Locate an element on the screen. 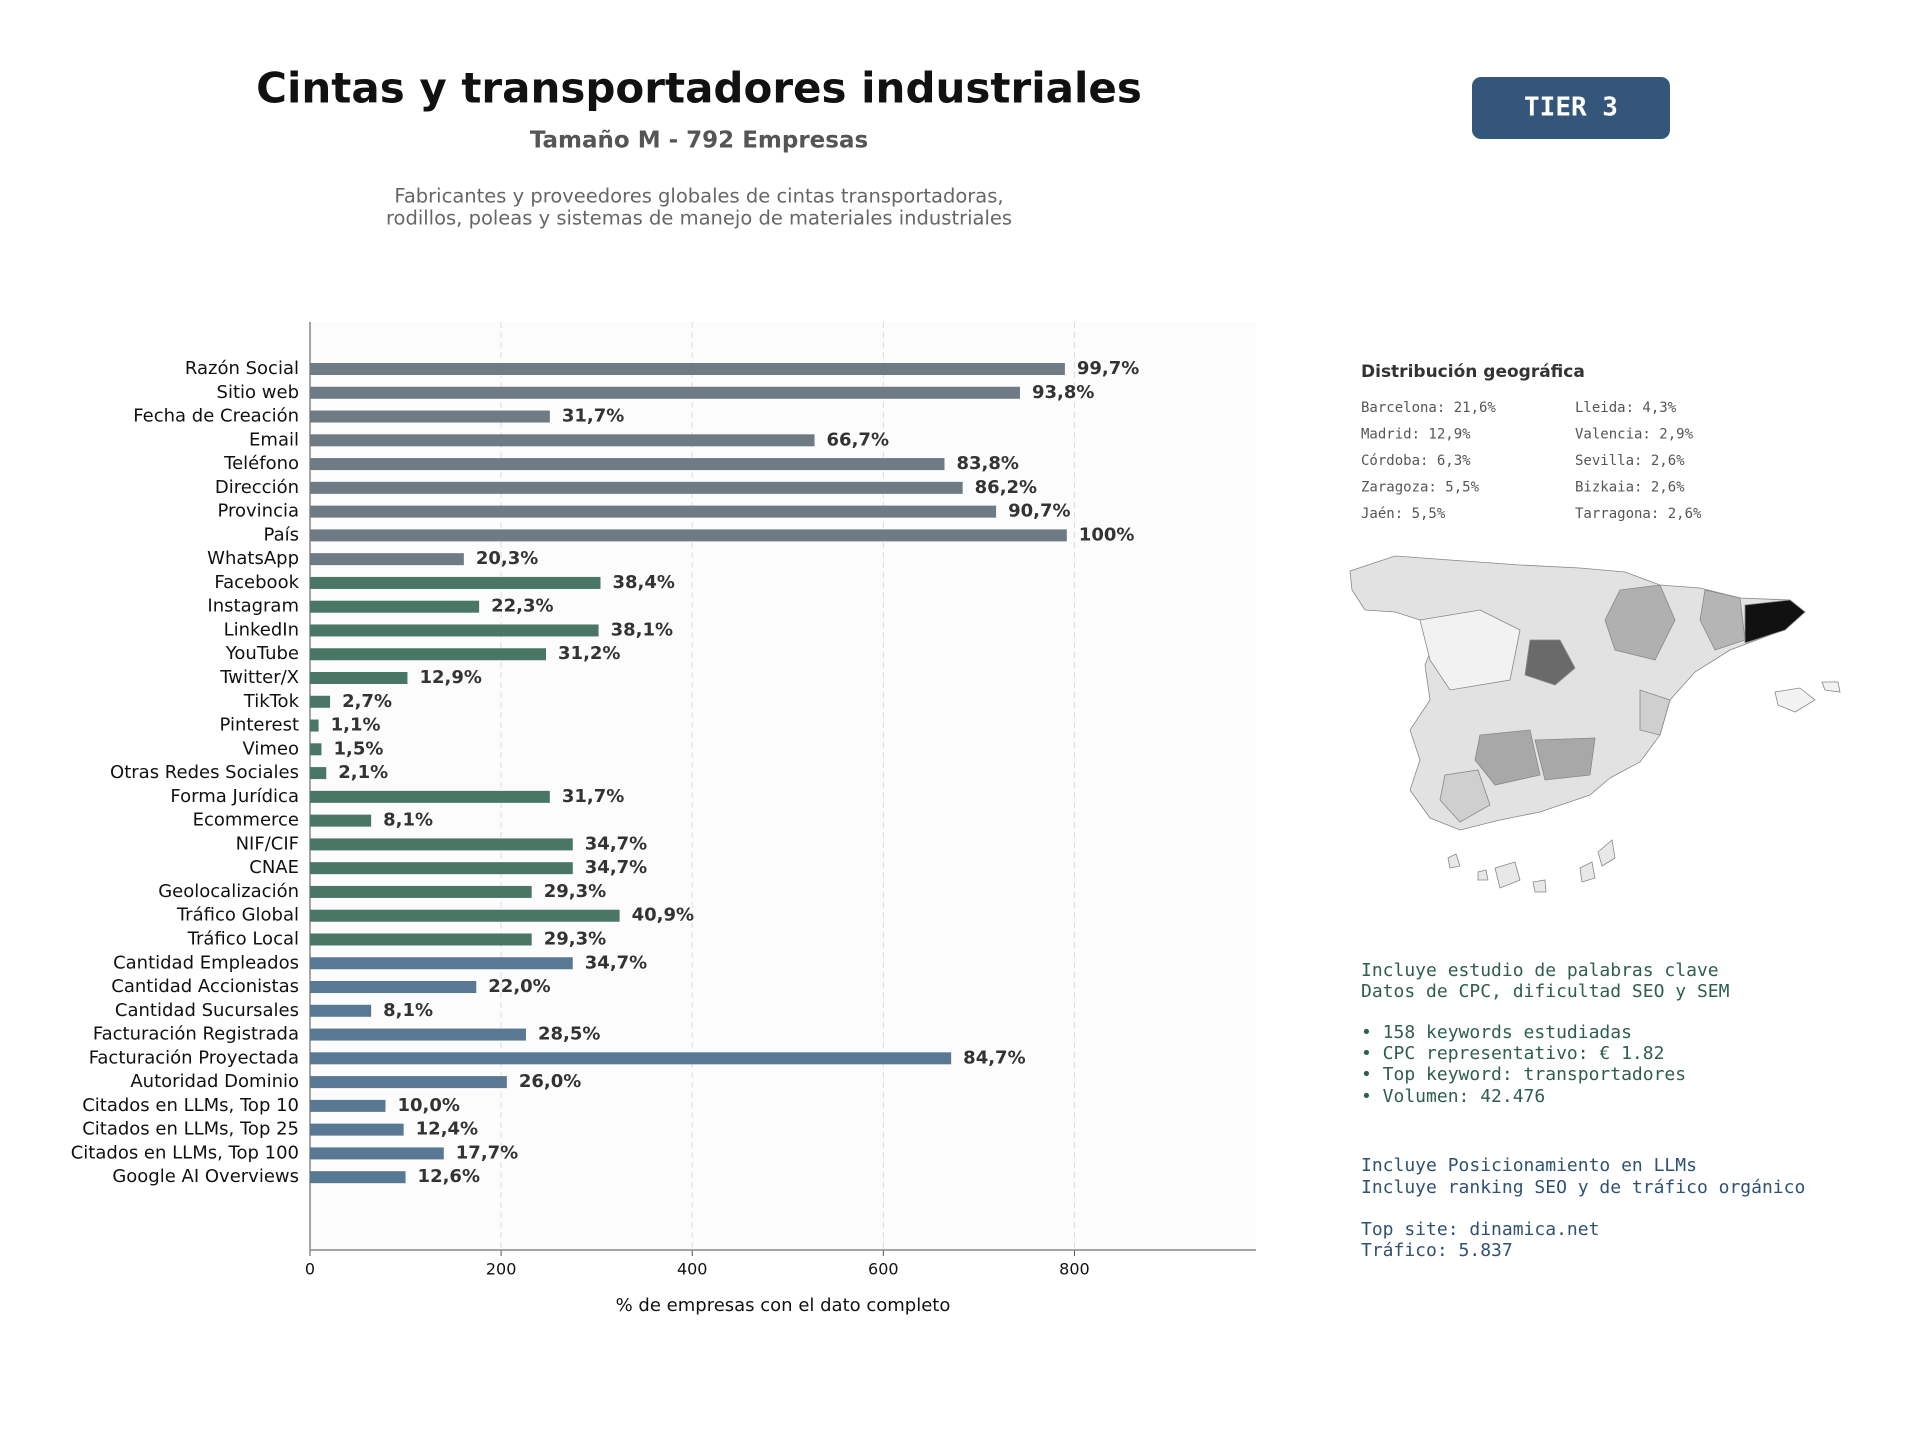 The height and width of the screenshot is (1440, 1920). geo-item: Zaragoza: 5,5% is located at coordinates (1420, 488).